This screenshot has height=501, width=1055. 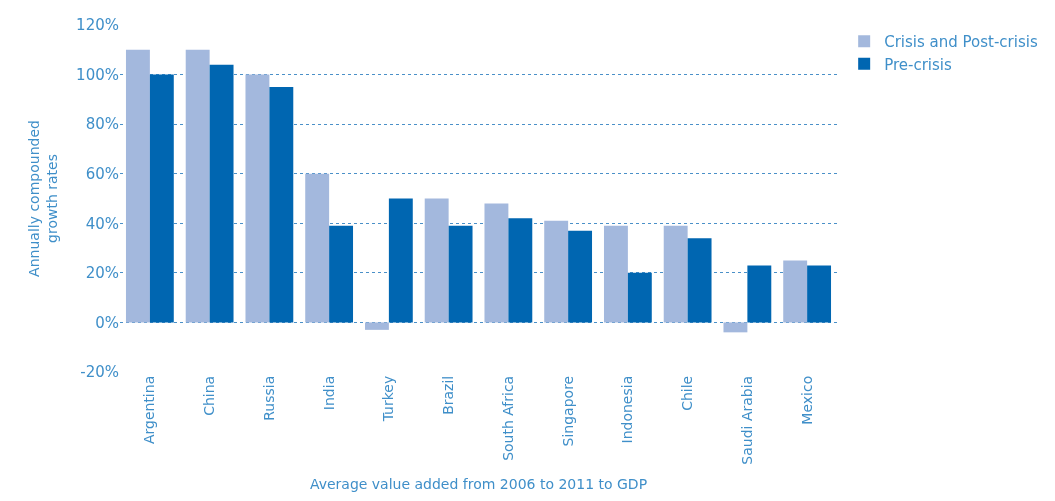 What do you see at coordinates (268, 398) in the screenshot?
I see `x-tick-label: Russia` at bounding box center [268, 398].